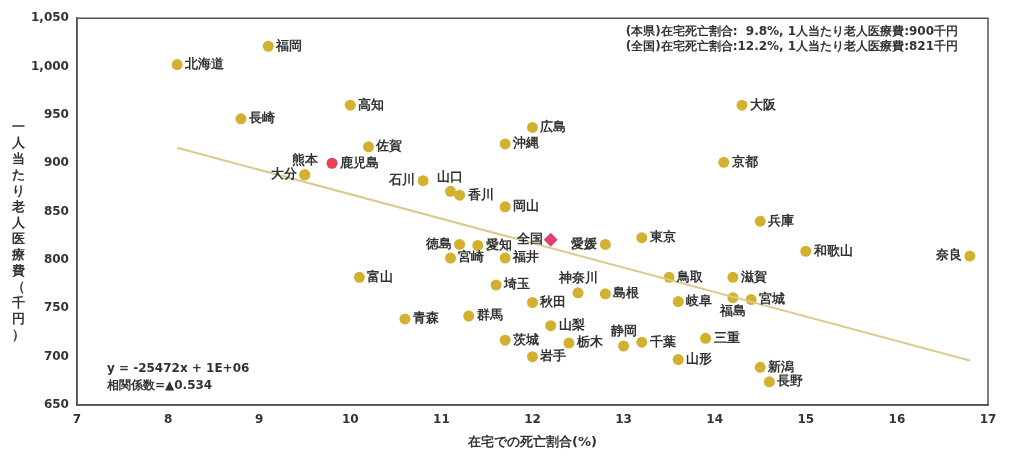 The height and width of the screenshot is (463, 1012). What do you see at coordinates (56, 259) in the screenshot?
I see `y-tick-label: 800` at bounding box center [56, 259].